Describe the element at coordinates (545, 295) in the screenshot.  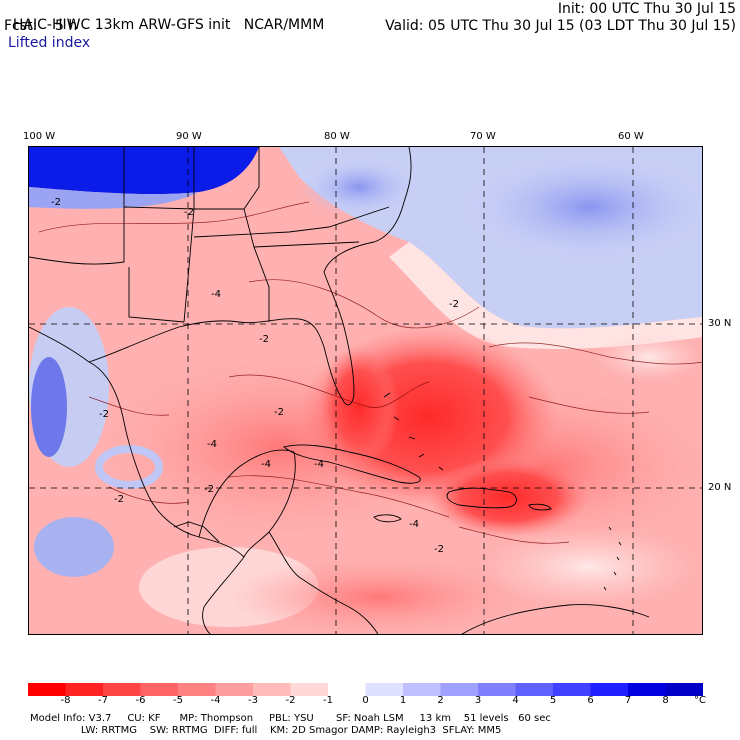
I see `pale-band` at that location.